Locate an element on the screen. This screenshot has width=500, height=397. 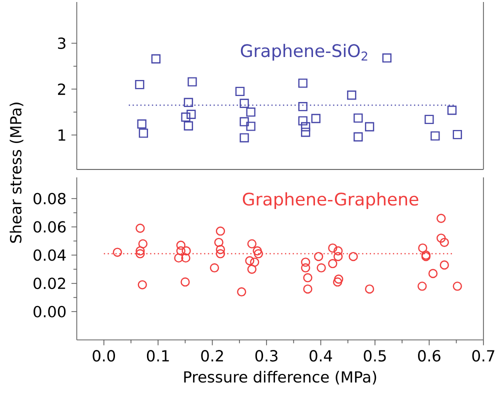
x-tick-label: 0.3 is located at coordinates (266, 356).